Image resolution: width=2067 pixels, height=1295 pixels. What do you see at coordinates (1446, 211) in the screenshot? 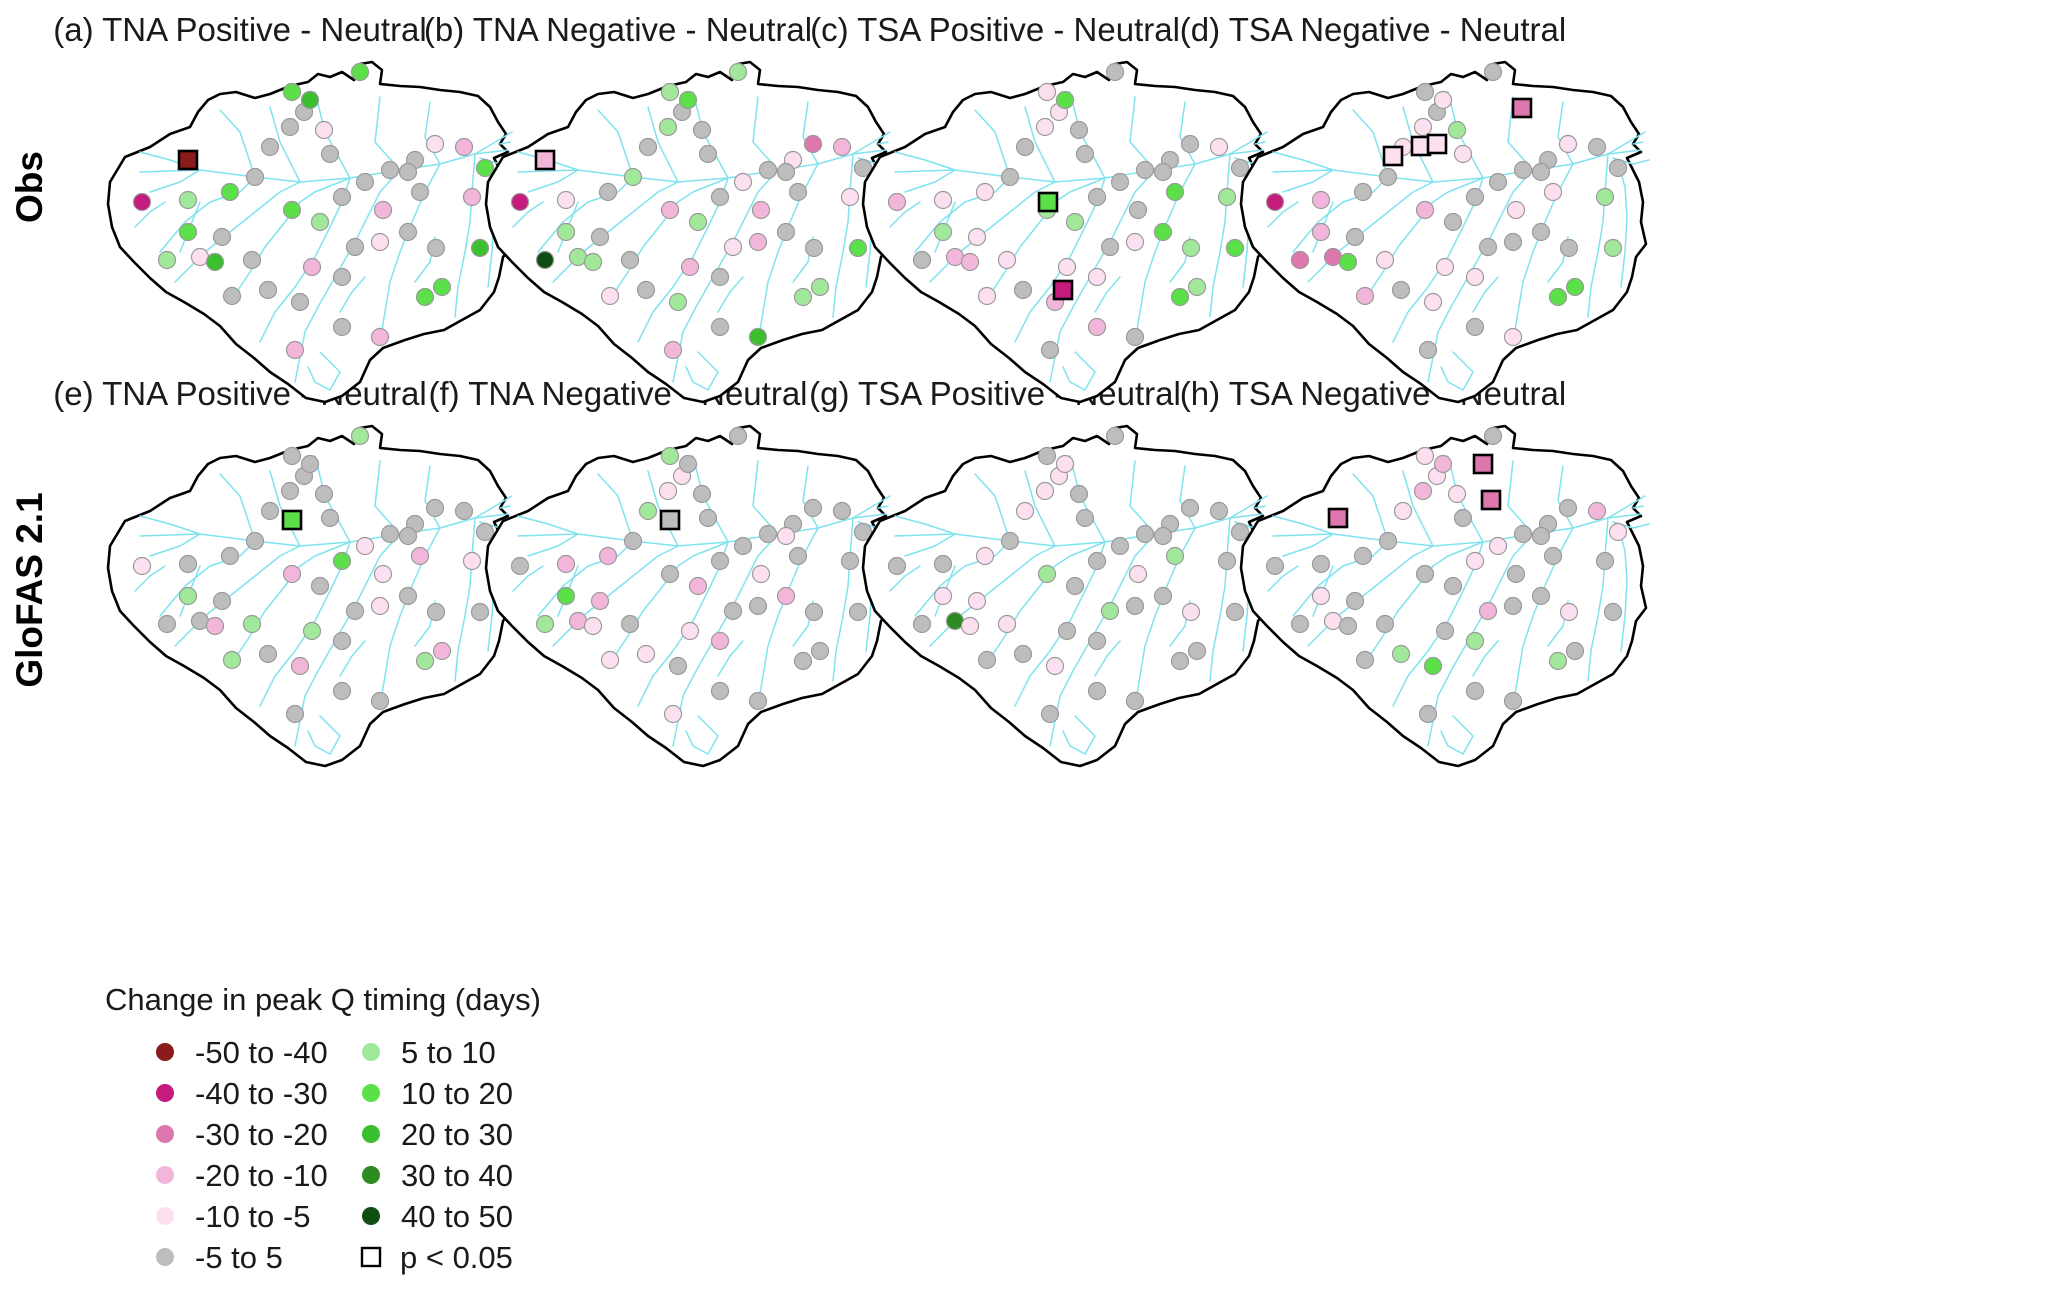
I see `stations-d` at bounding box center [1446, 211].